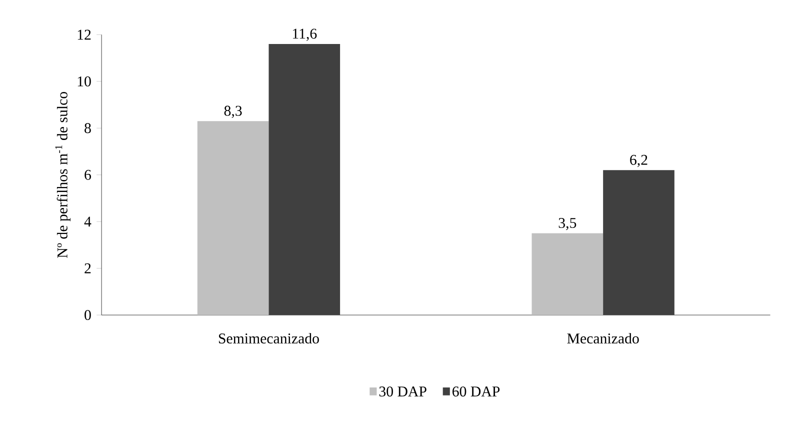  I want to click on data-label: 8,3, so click(233, 112).